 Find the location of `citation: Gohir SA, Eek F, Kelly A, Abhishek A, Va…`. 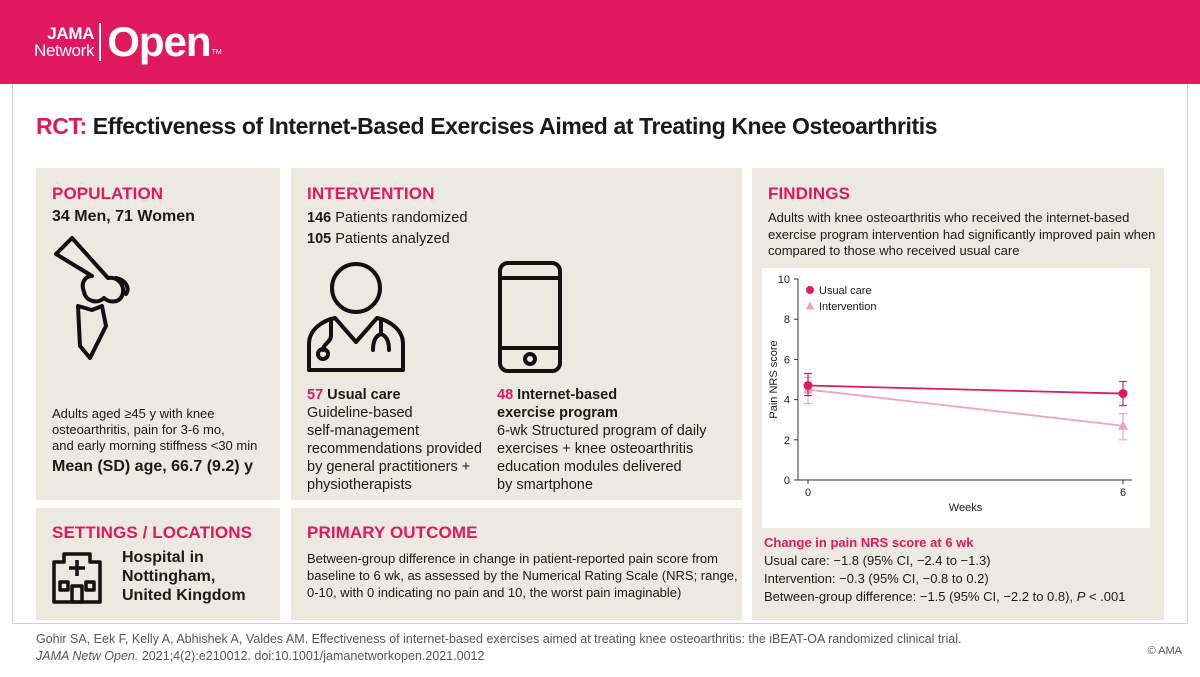

citation: Gohir SA, Eek F, Kelly A, Abhishek A, Va… is located at coordinates (499, 647).